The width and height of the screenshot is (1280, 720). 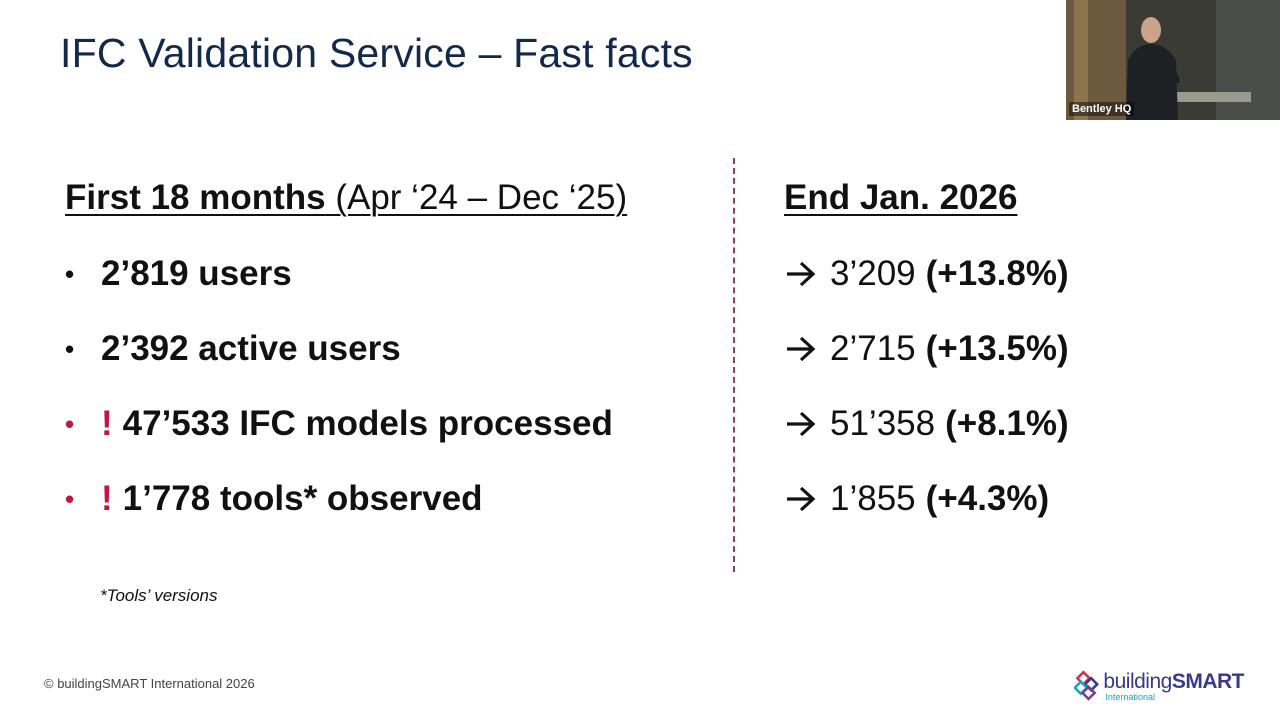 I want to click on left-heading-bold: First 18 months, so click(x=195, y=197).